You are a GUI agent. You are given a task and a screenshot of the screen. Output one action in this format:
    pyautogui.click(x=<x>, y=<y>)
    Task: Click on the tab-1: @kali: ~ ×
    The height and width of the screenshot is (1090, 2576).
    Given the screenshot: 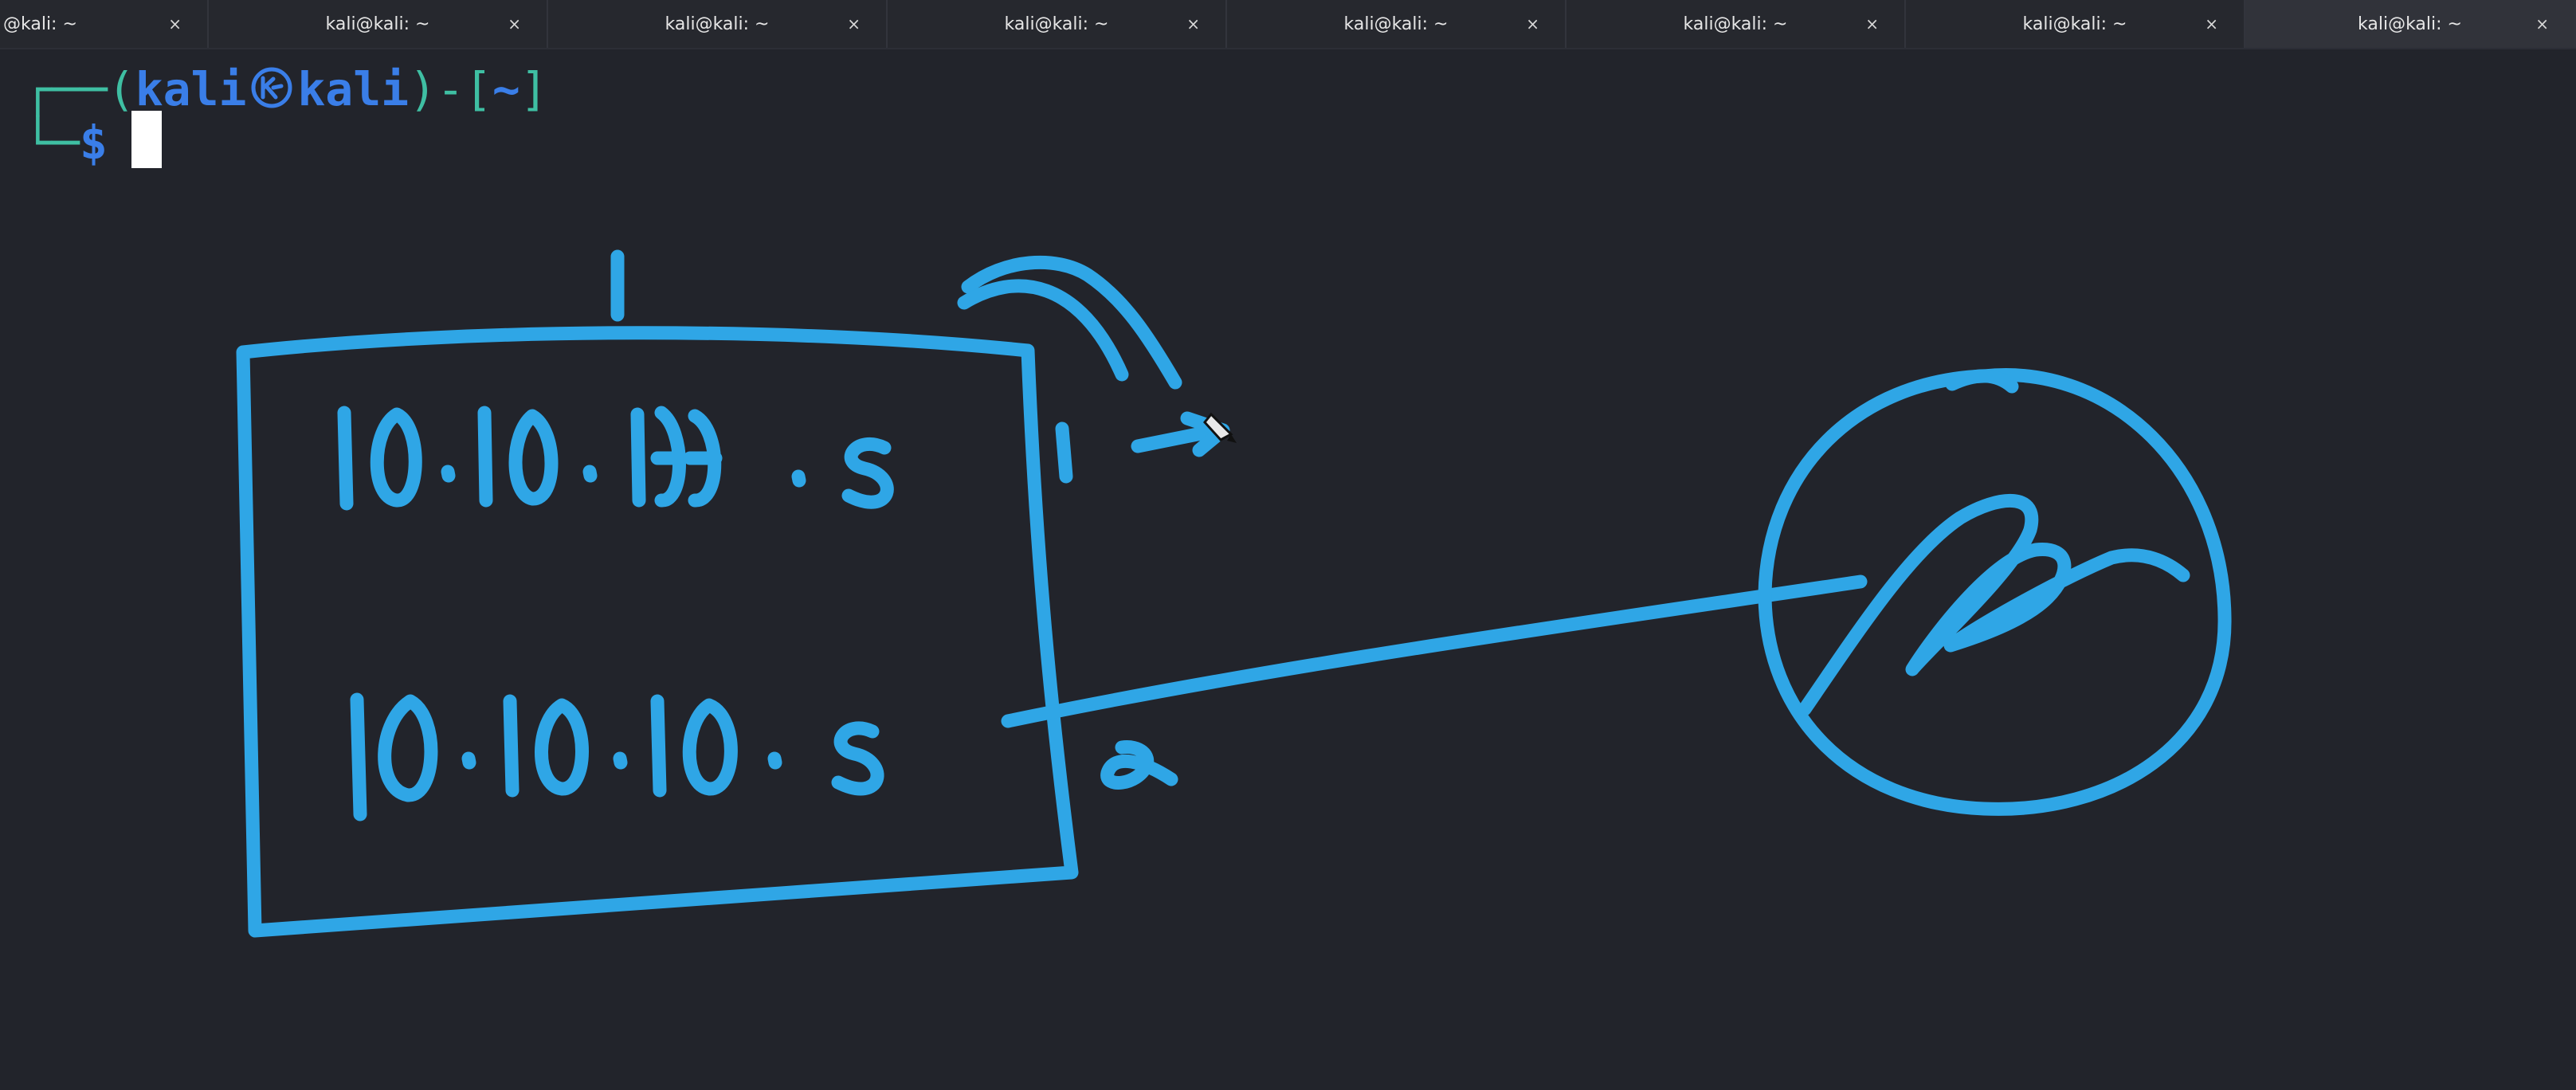 What is the action you would take?
    pyautogui.click(x=104, y=24)
    